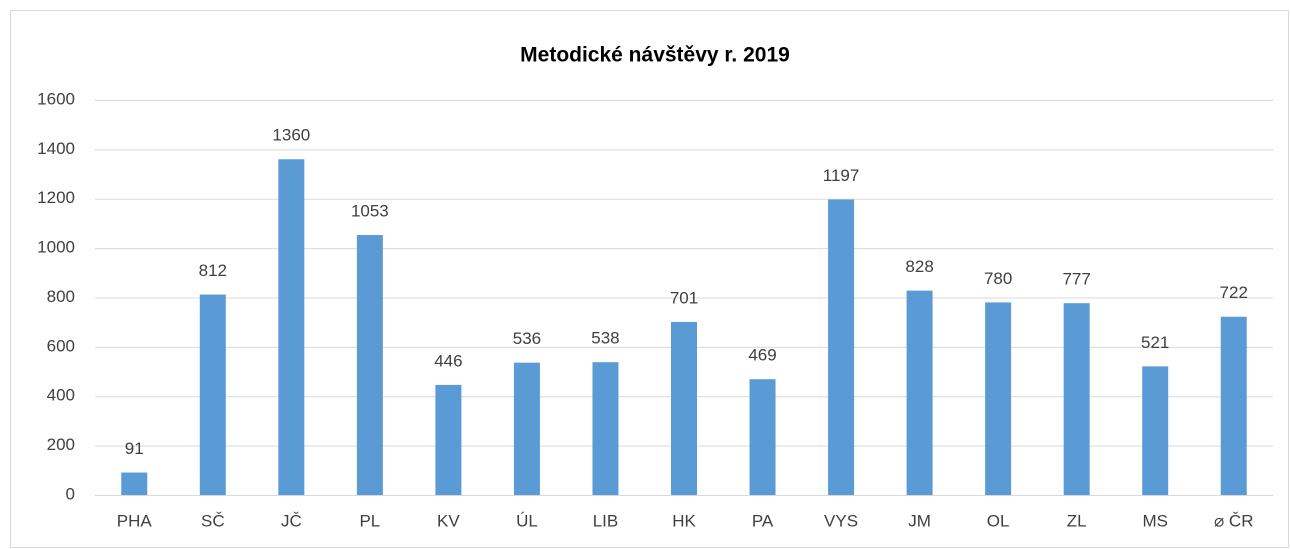 This screenshot has width=1290, height=549. Describe the element at coordinates (135, 520) in the screenshot. I see `x-tick-label: PHA` at that location.